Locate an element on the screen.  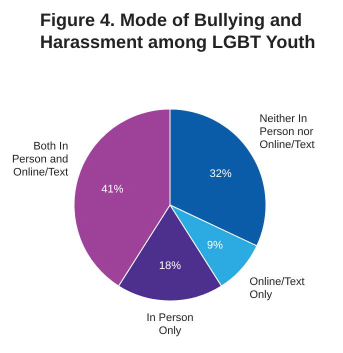
slice-label: In Person Only is located at coordinates (170, 324).